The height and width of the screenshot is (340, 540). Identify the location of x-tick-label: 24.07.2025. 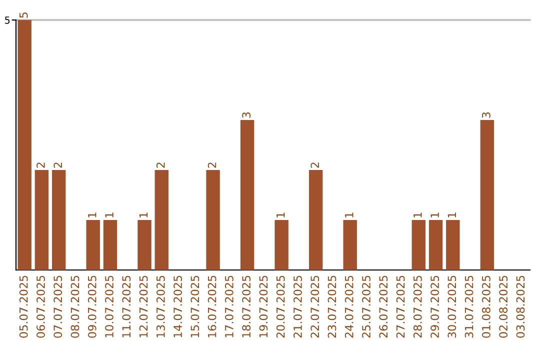
(349, 307).